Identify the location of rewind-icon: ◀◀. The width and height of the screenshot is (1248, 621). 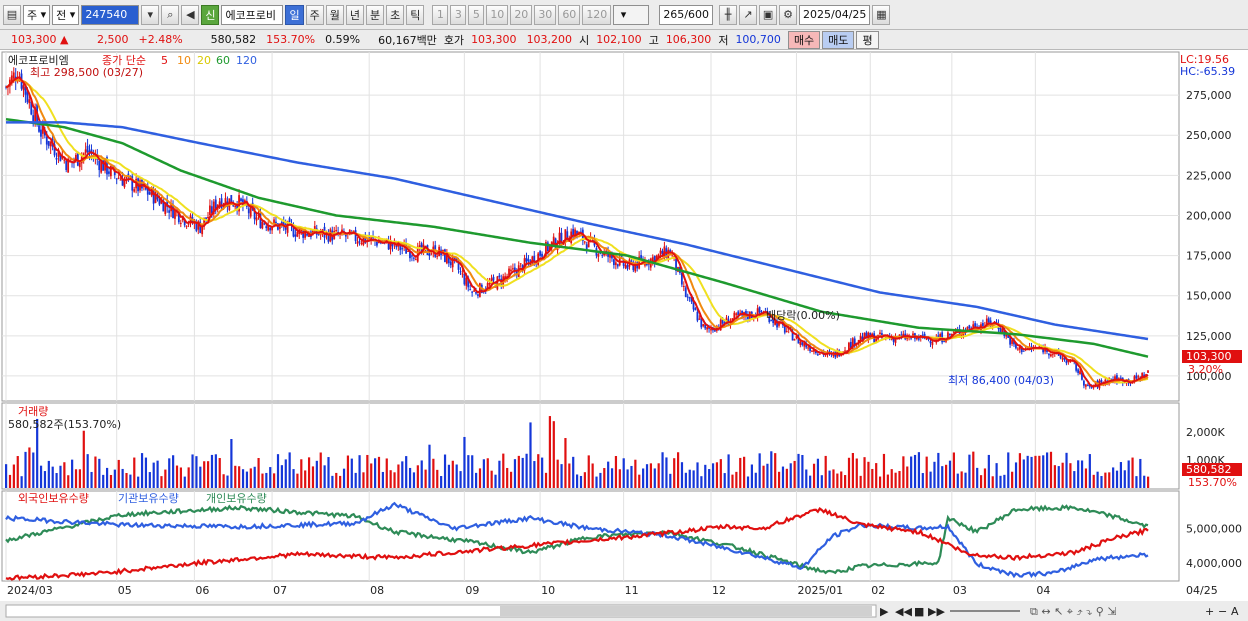
(903, 611).